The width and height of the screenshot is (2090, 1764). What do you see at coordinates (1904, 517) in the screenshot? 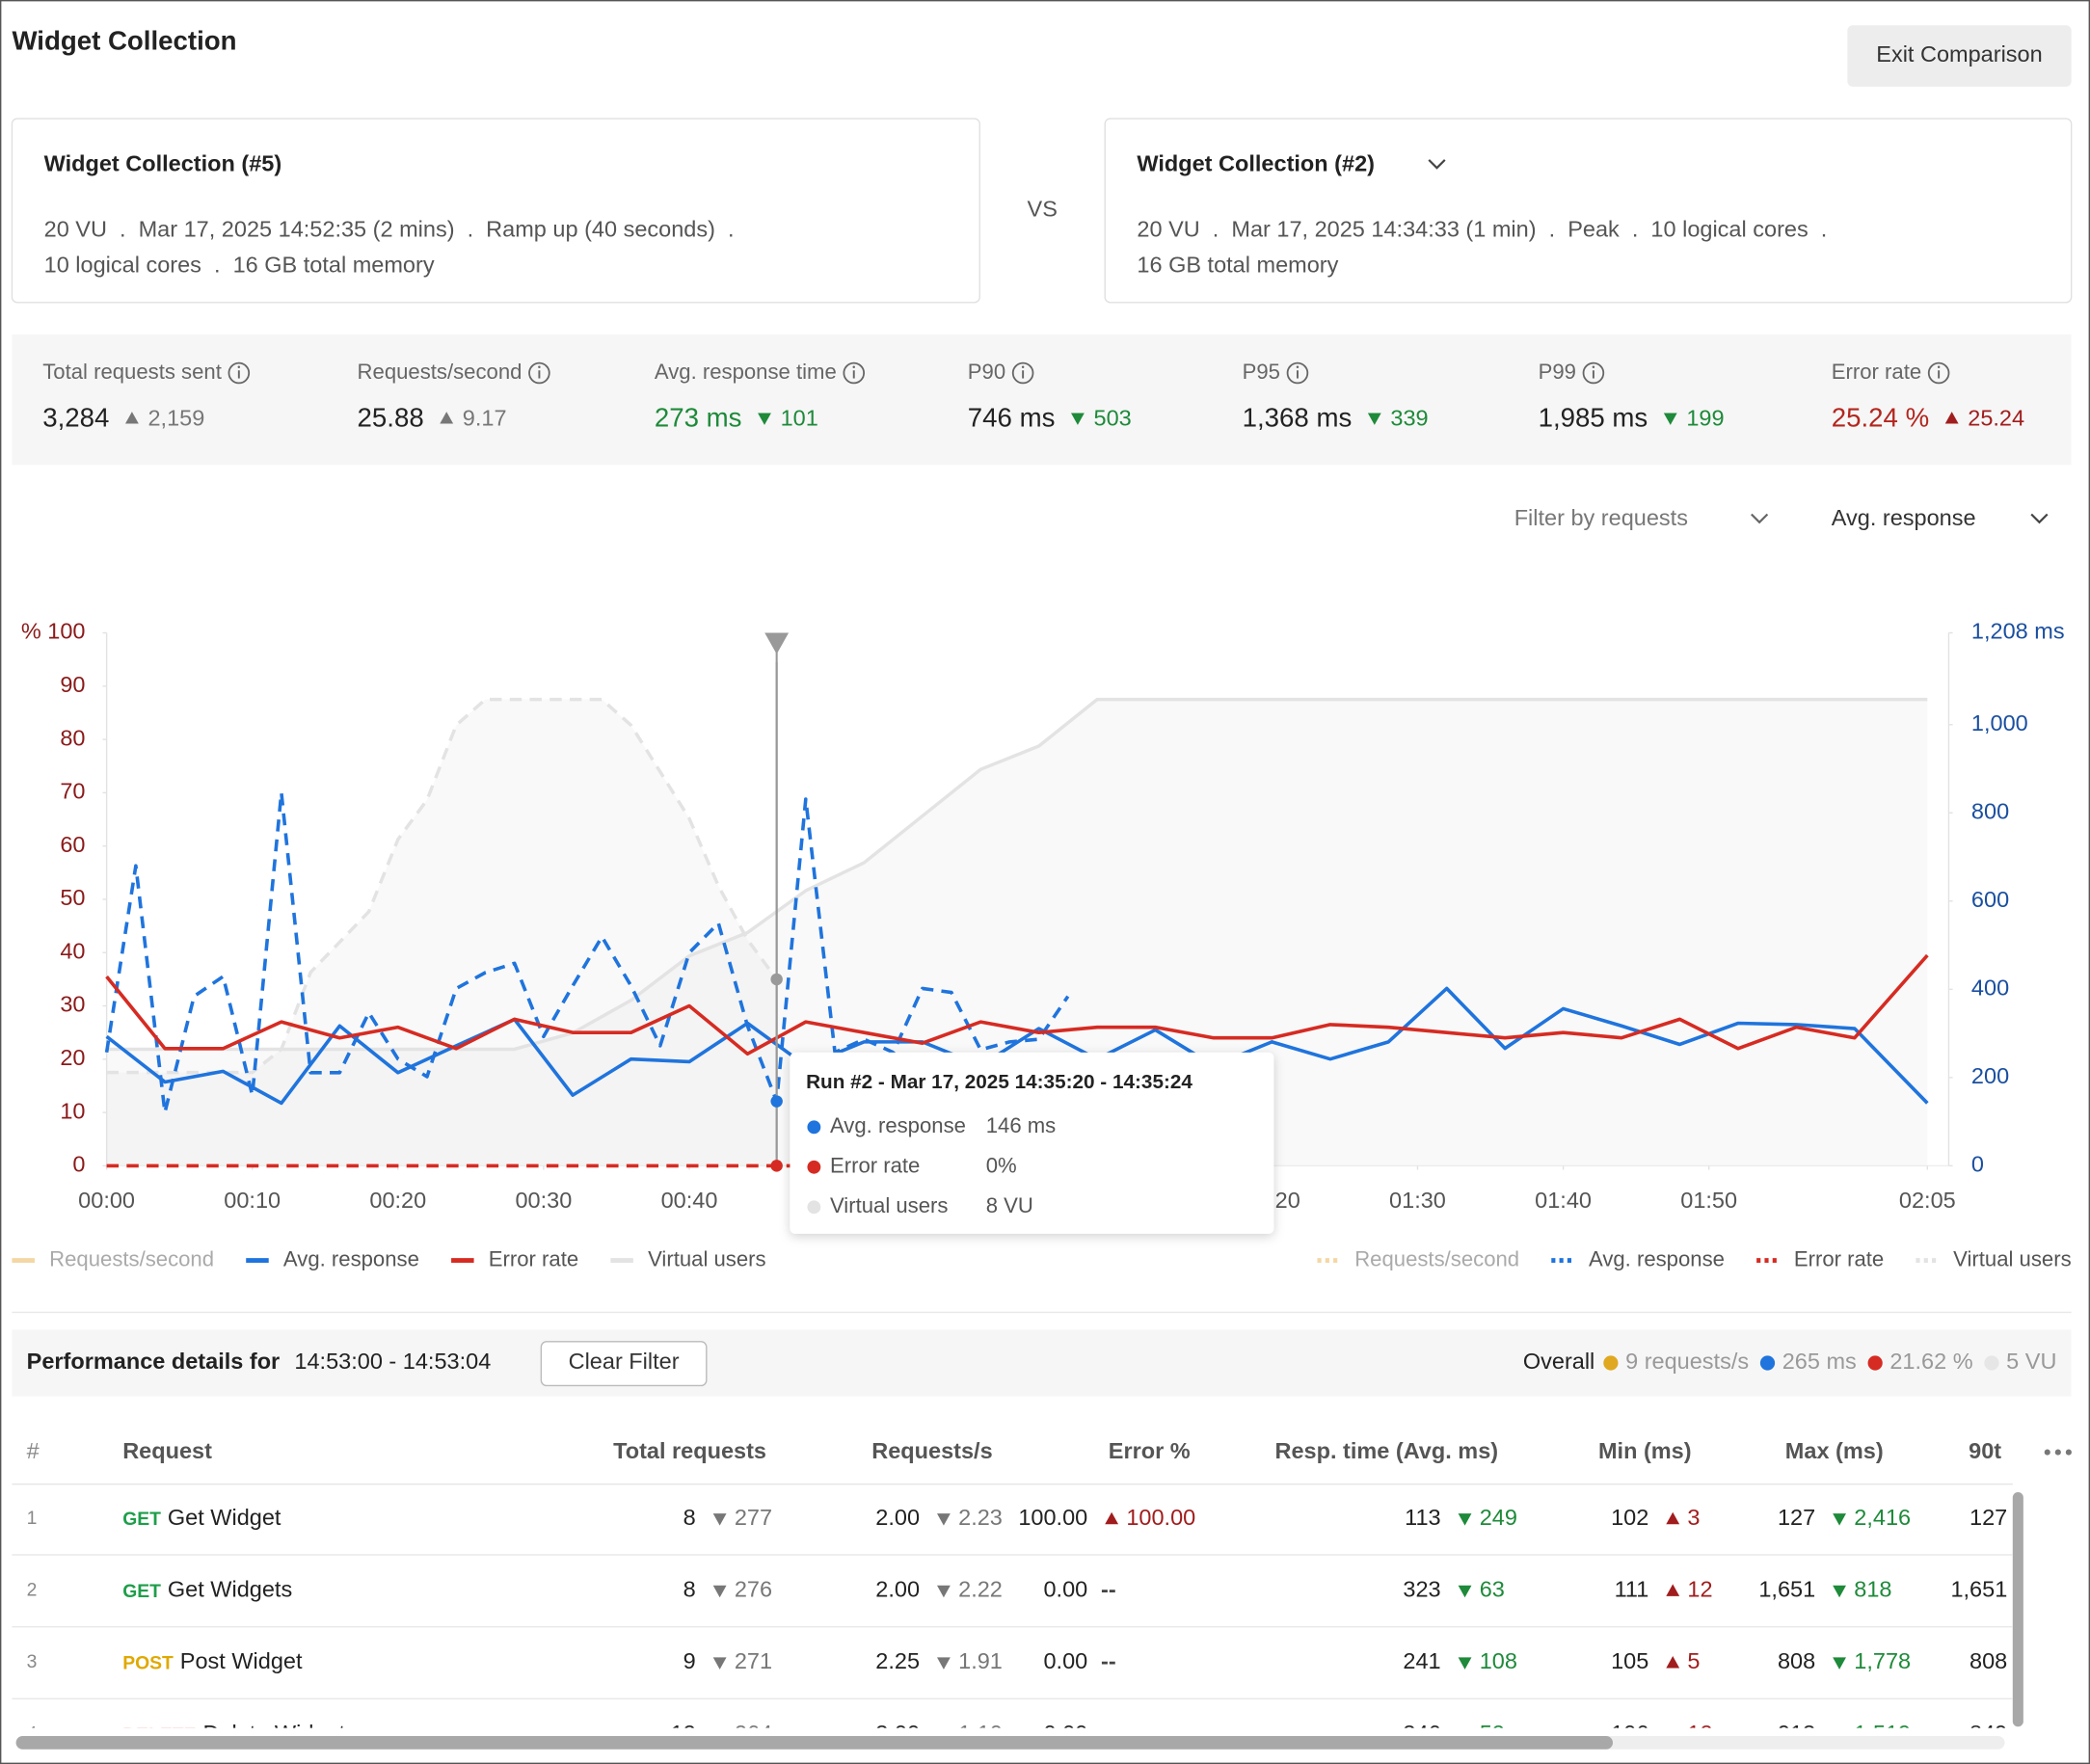
I see `filter-dropdown: Avg. response` at bounding box center [1904, 517].